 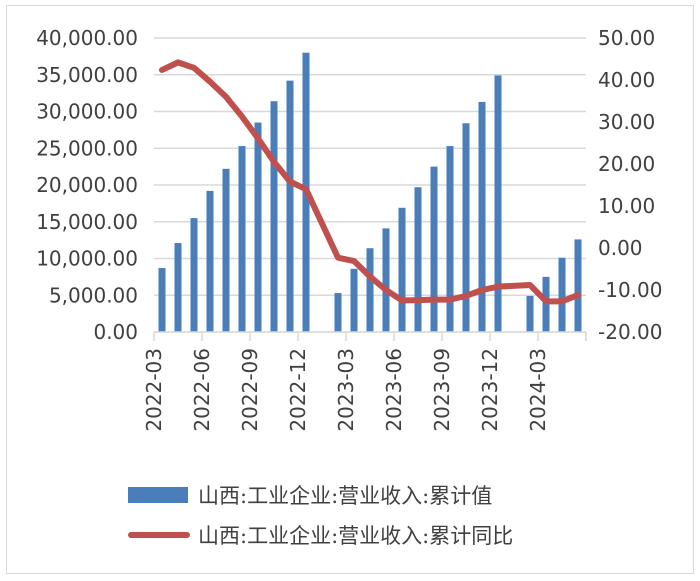 I want to click on x-tick-label: 2022-12, so click(x=298, y=390).